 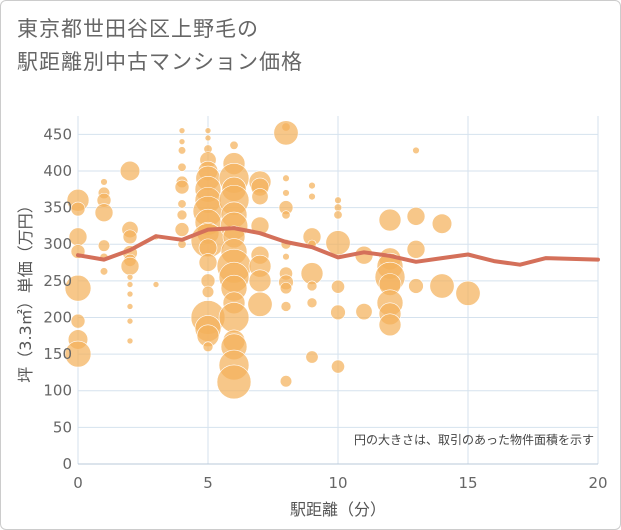 What do you see at coordinates (57, 317) in the screenshot?
I see `y-tick-label: 200` at bounding box center [57, 317].